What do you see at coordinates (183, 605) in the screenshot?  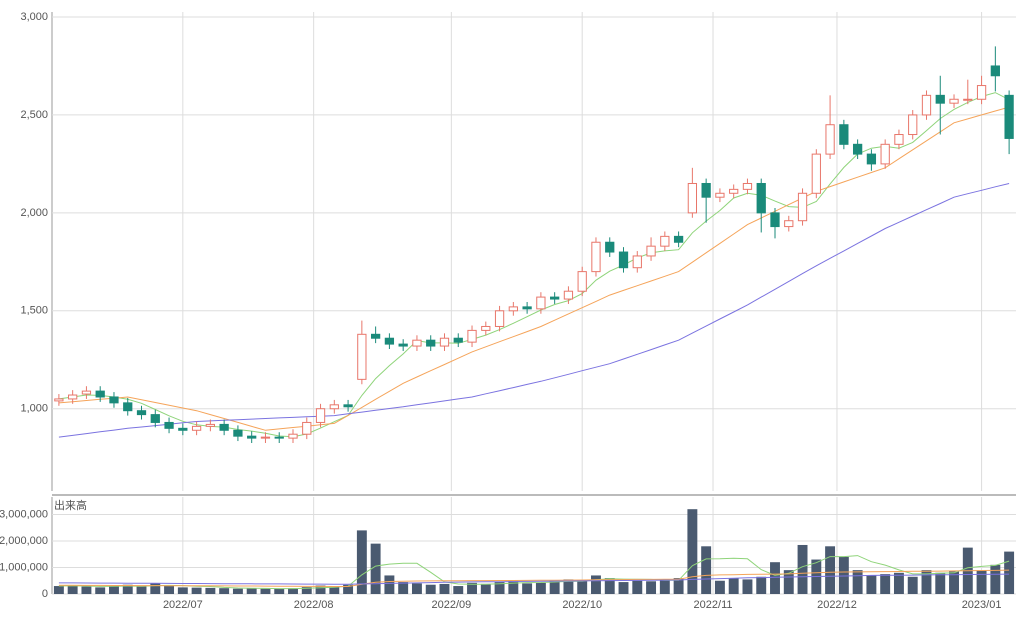 I see `x-tick-label: 2022/07` at bounding box center [183, 605].